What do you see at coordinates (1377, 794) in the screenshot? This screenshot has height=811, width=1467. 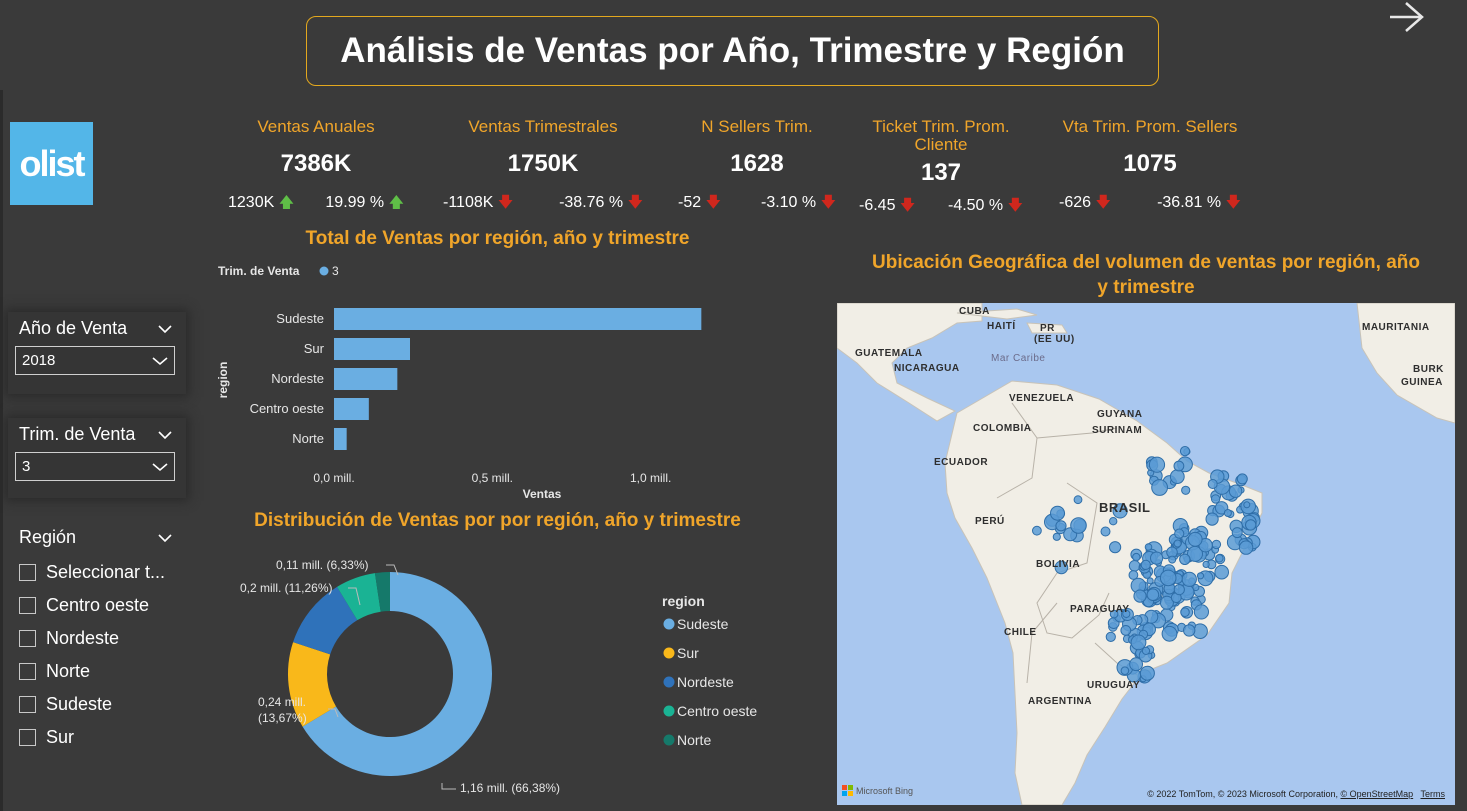 I see `osm-link: © OpenStreetMap` at bounding box center [1377, 794].